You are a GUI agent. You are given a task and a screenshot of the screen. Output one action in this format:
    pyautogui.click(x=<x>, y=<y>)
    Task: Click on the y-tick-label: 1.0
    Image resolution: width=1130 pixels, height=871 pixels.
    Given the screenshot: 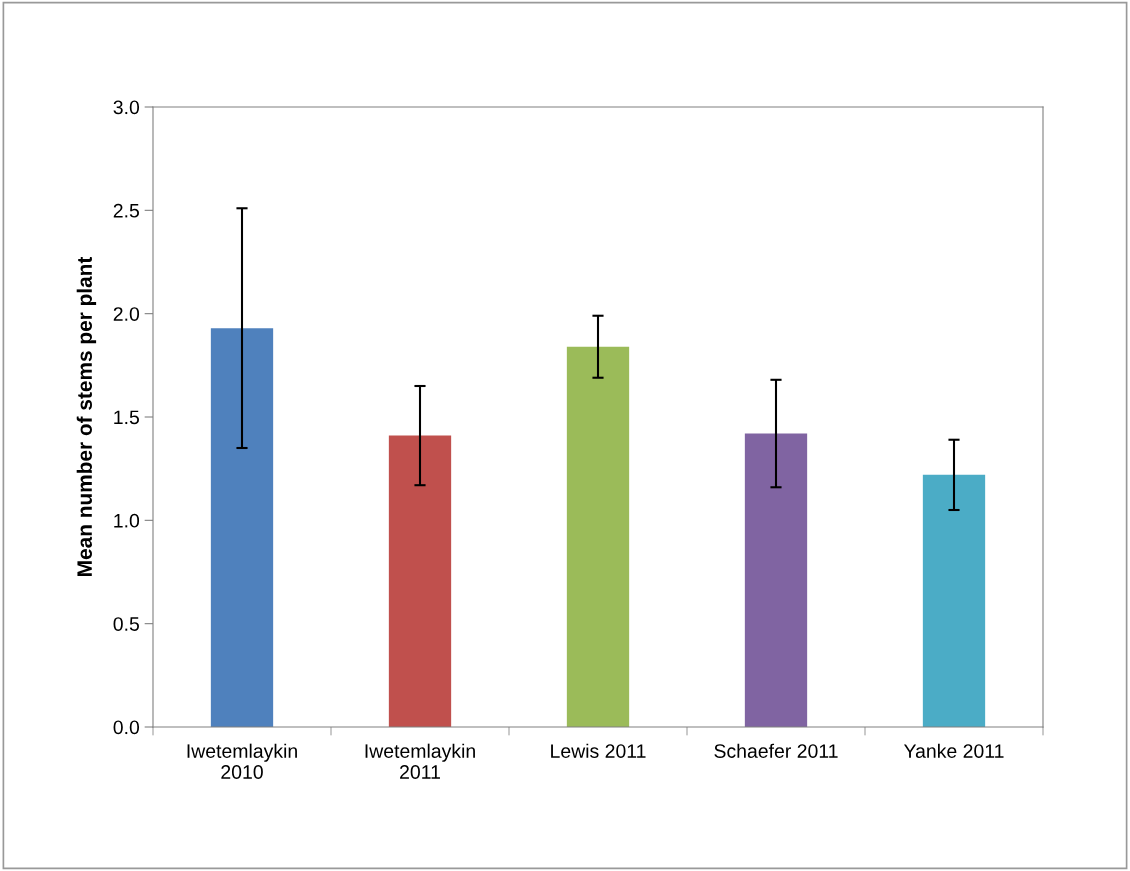 What is the action you would take?
    pyautogui.click(x=127, y=520)
    